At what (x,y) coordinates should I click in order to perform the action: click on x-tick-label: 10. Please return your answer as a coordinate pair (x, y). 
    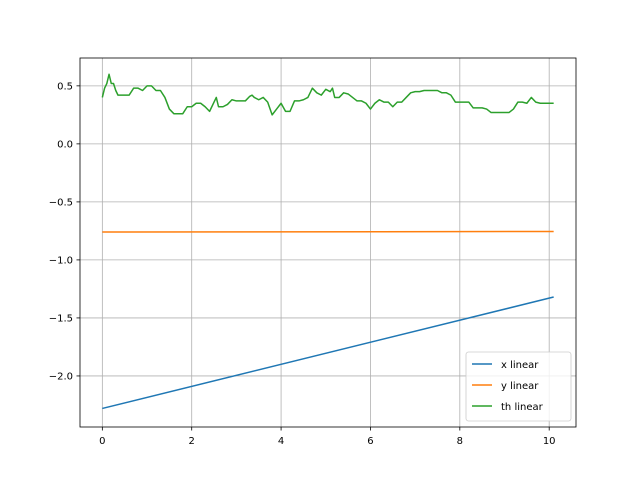
    Looking at the image, I should click on (549, 441).